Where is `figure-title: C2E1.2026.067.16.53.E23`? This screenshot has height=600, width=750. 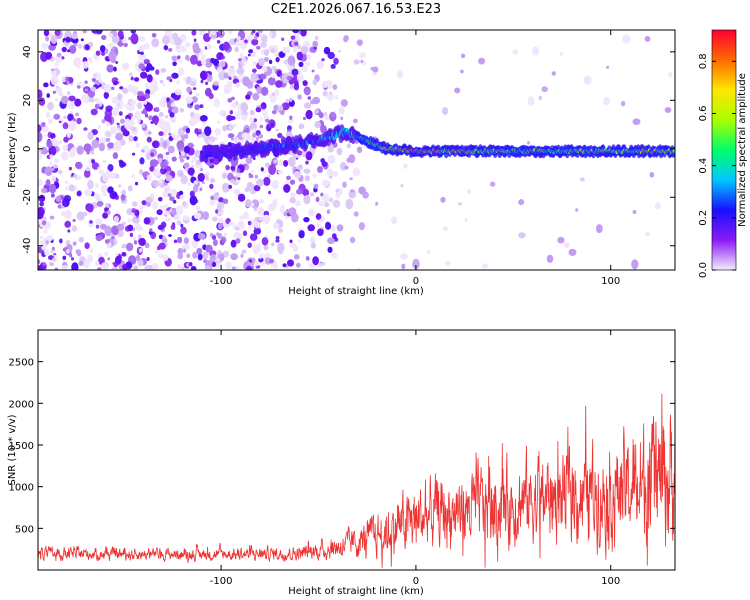 figure-title: C2E1.2026.067.16.53.E23 is located at coordinates (356, 9).